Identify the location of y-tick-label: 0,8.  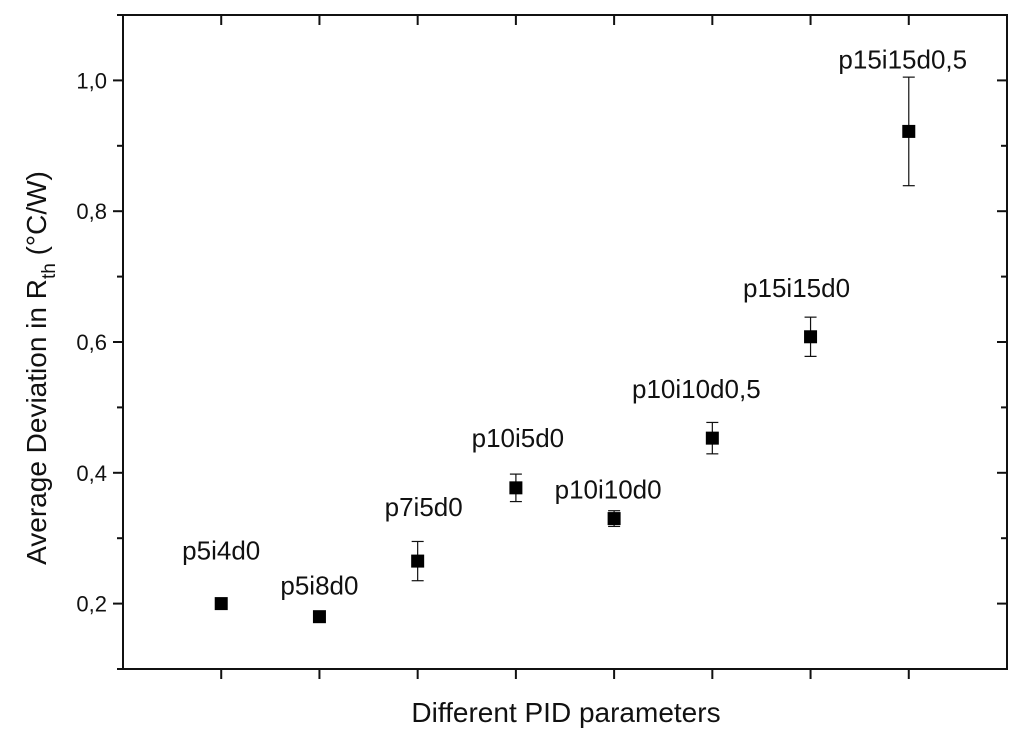
(91, 211).